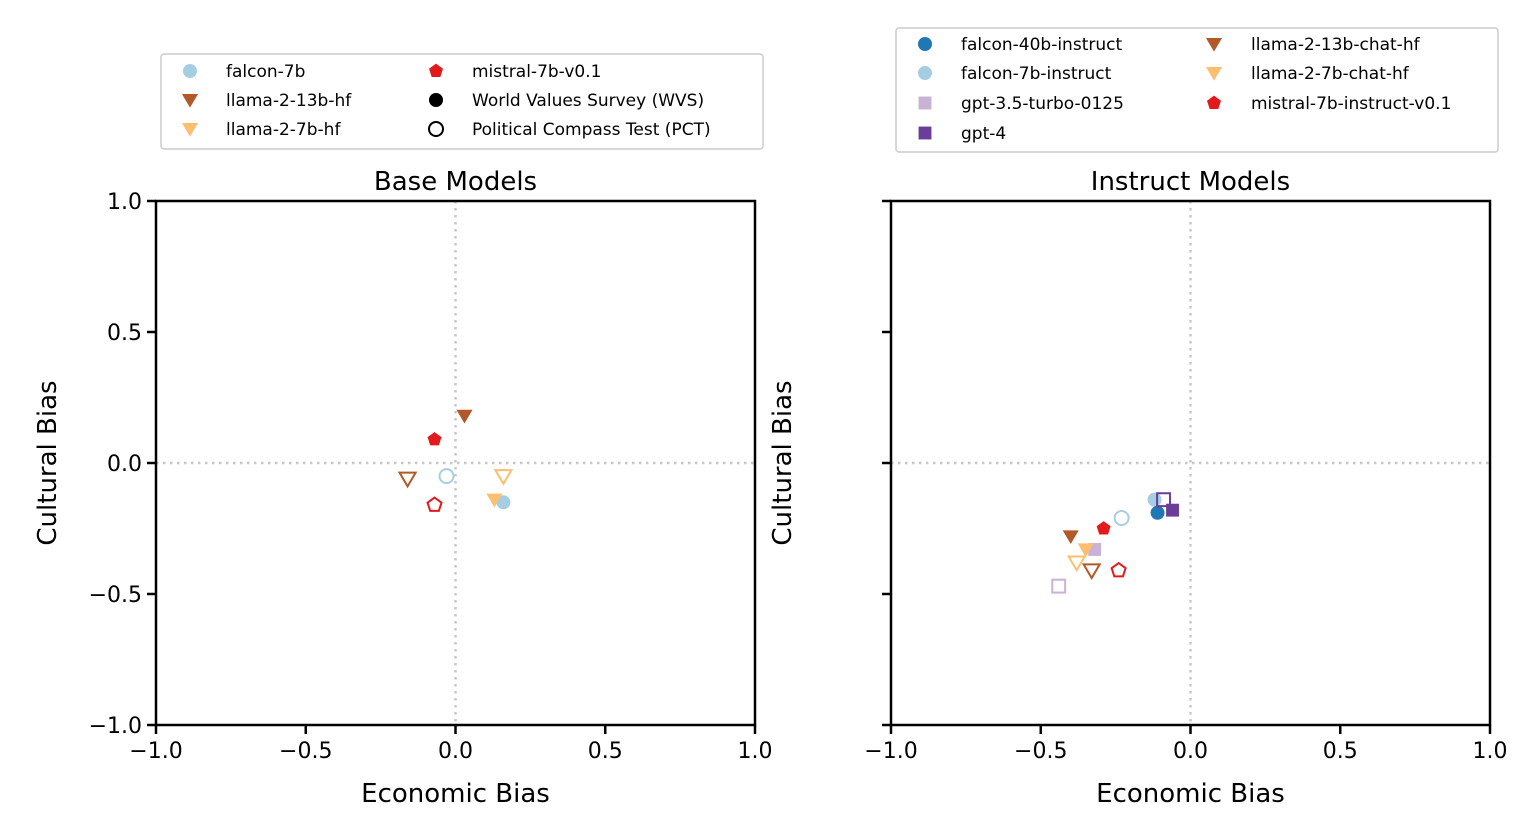 This screenshot has width=1533, height=822. I want to click on legend-label: Political Compass Test (PCT), so click(591, 130).